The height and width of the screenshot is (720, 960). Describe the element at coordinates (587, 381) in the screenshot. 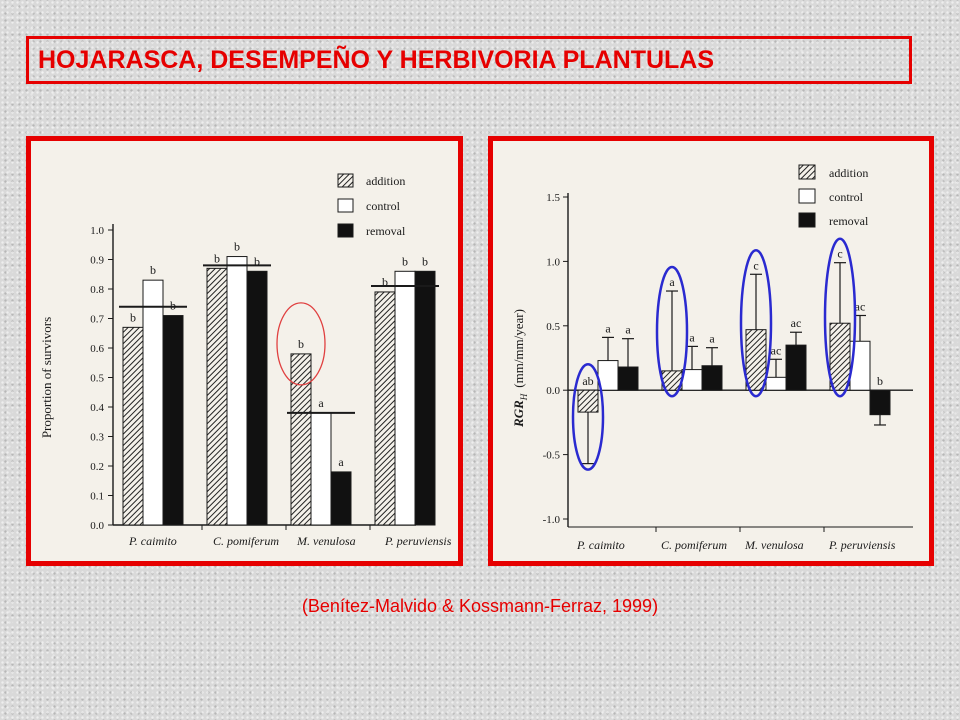

I see `significance-letter: ab` at that location.